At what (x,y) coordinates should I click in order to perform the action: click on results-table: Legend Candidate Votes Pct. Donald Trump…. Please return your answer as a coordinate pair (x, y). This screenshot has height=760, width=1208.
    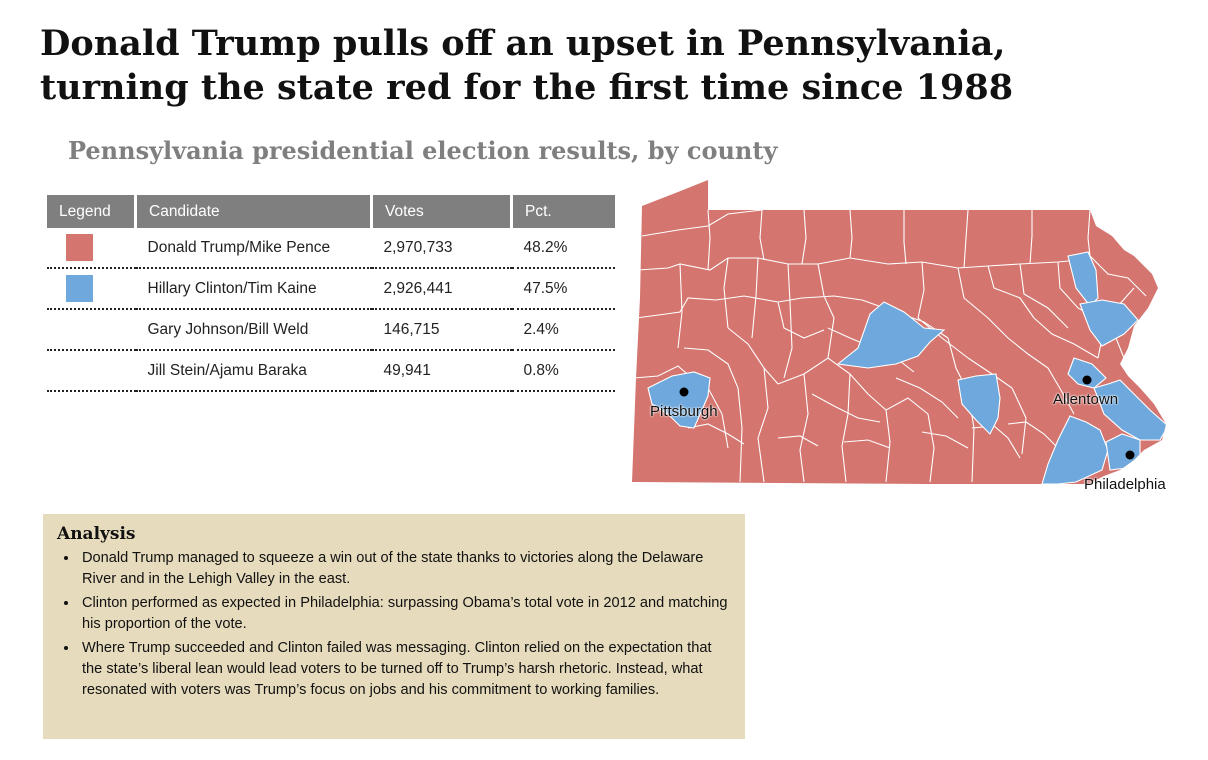
    Looking at the image, I should click on (331, 293).